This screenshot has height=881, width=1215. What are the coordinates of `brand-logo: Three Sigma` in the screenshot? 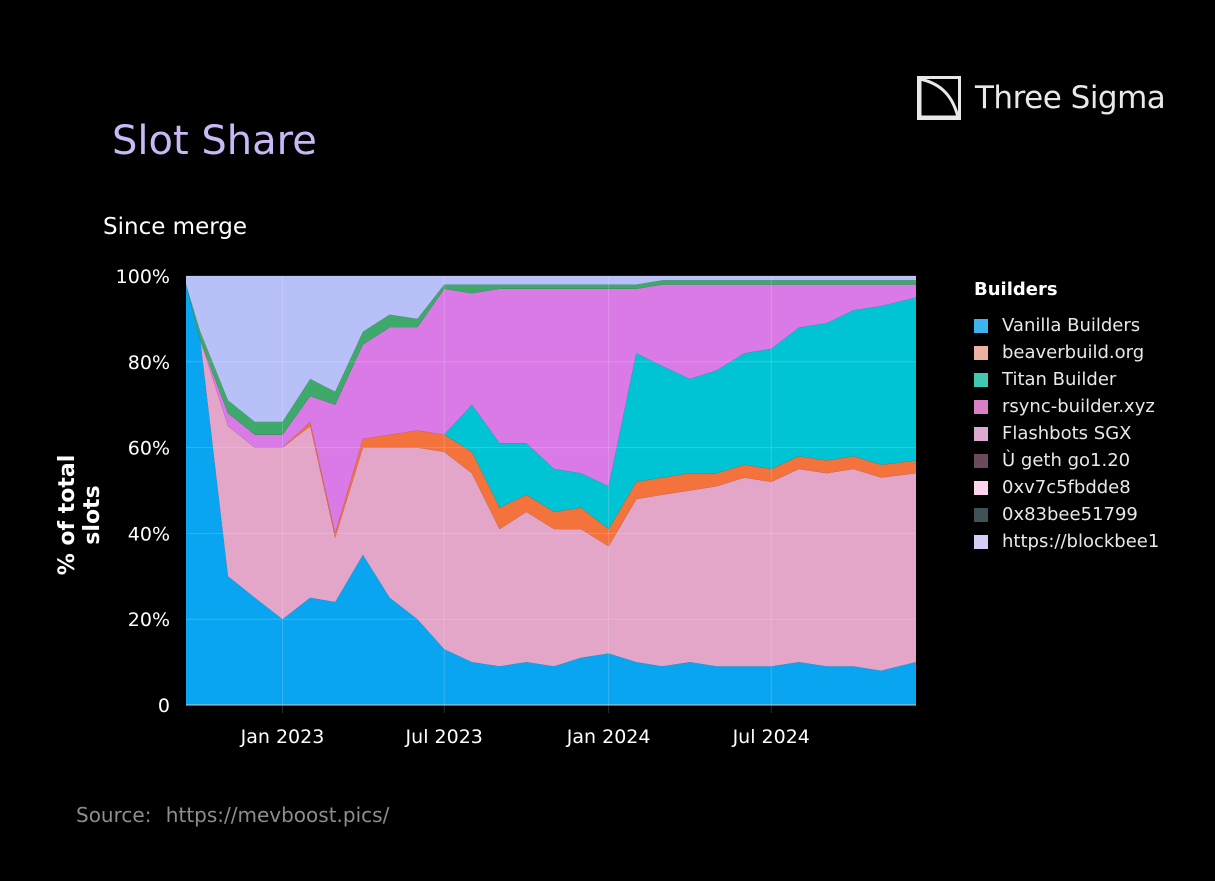 It's located at (1041, 98).